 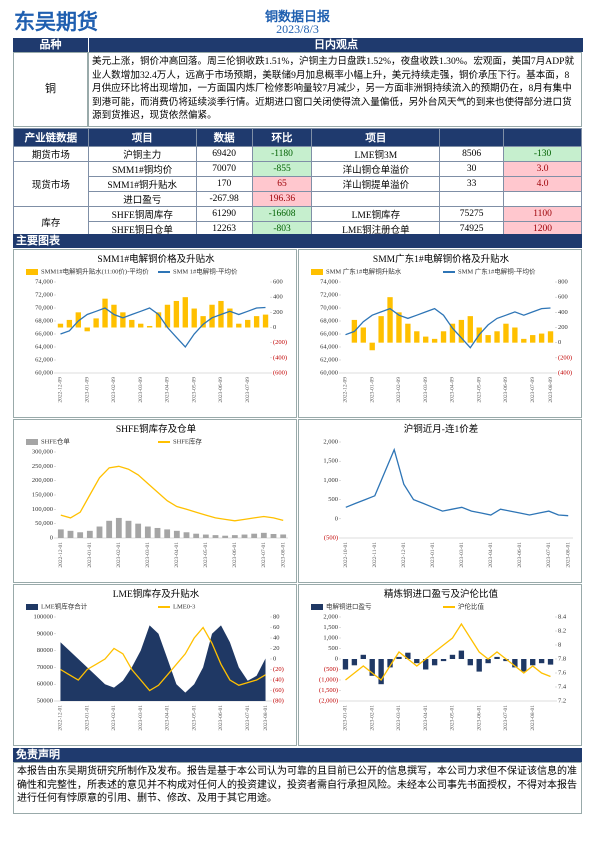 I want to click on change: -855, so click(x=282, y=169).